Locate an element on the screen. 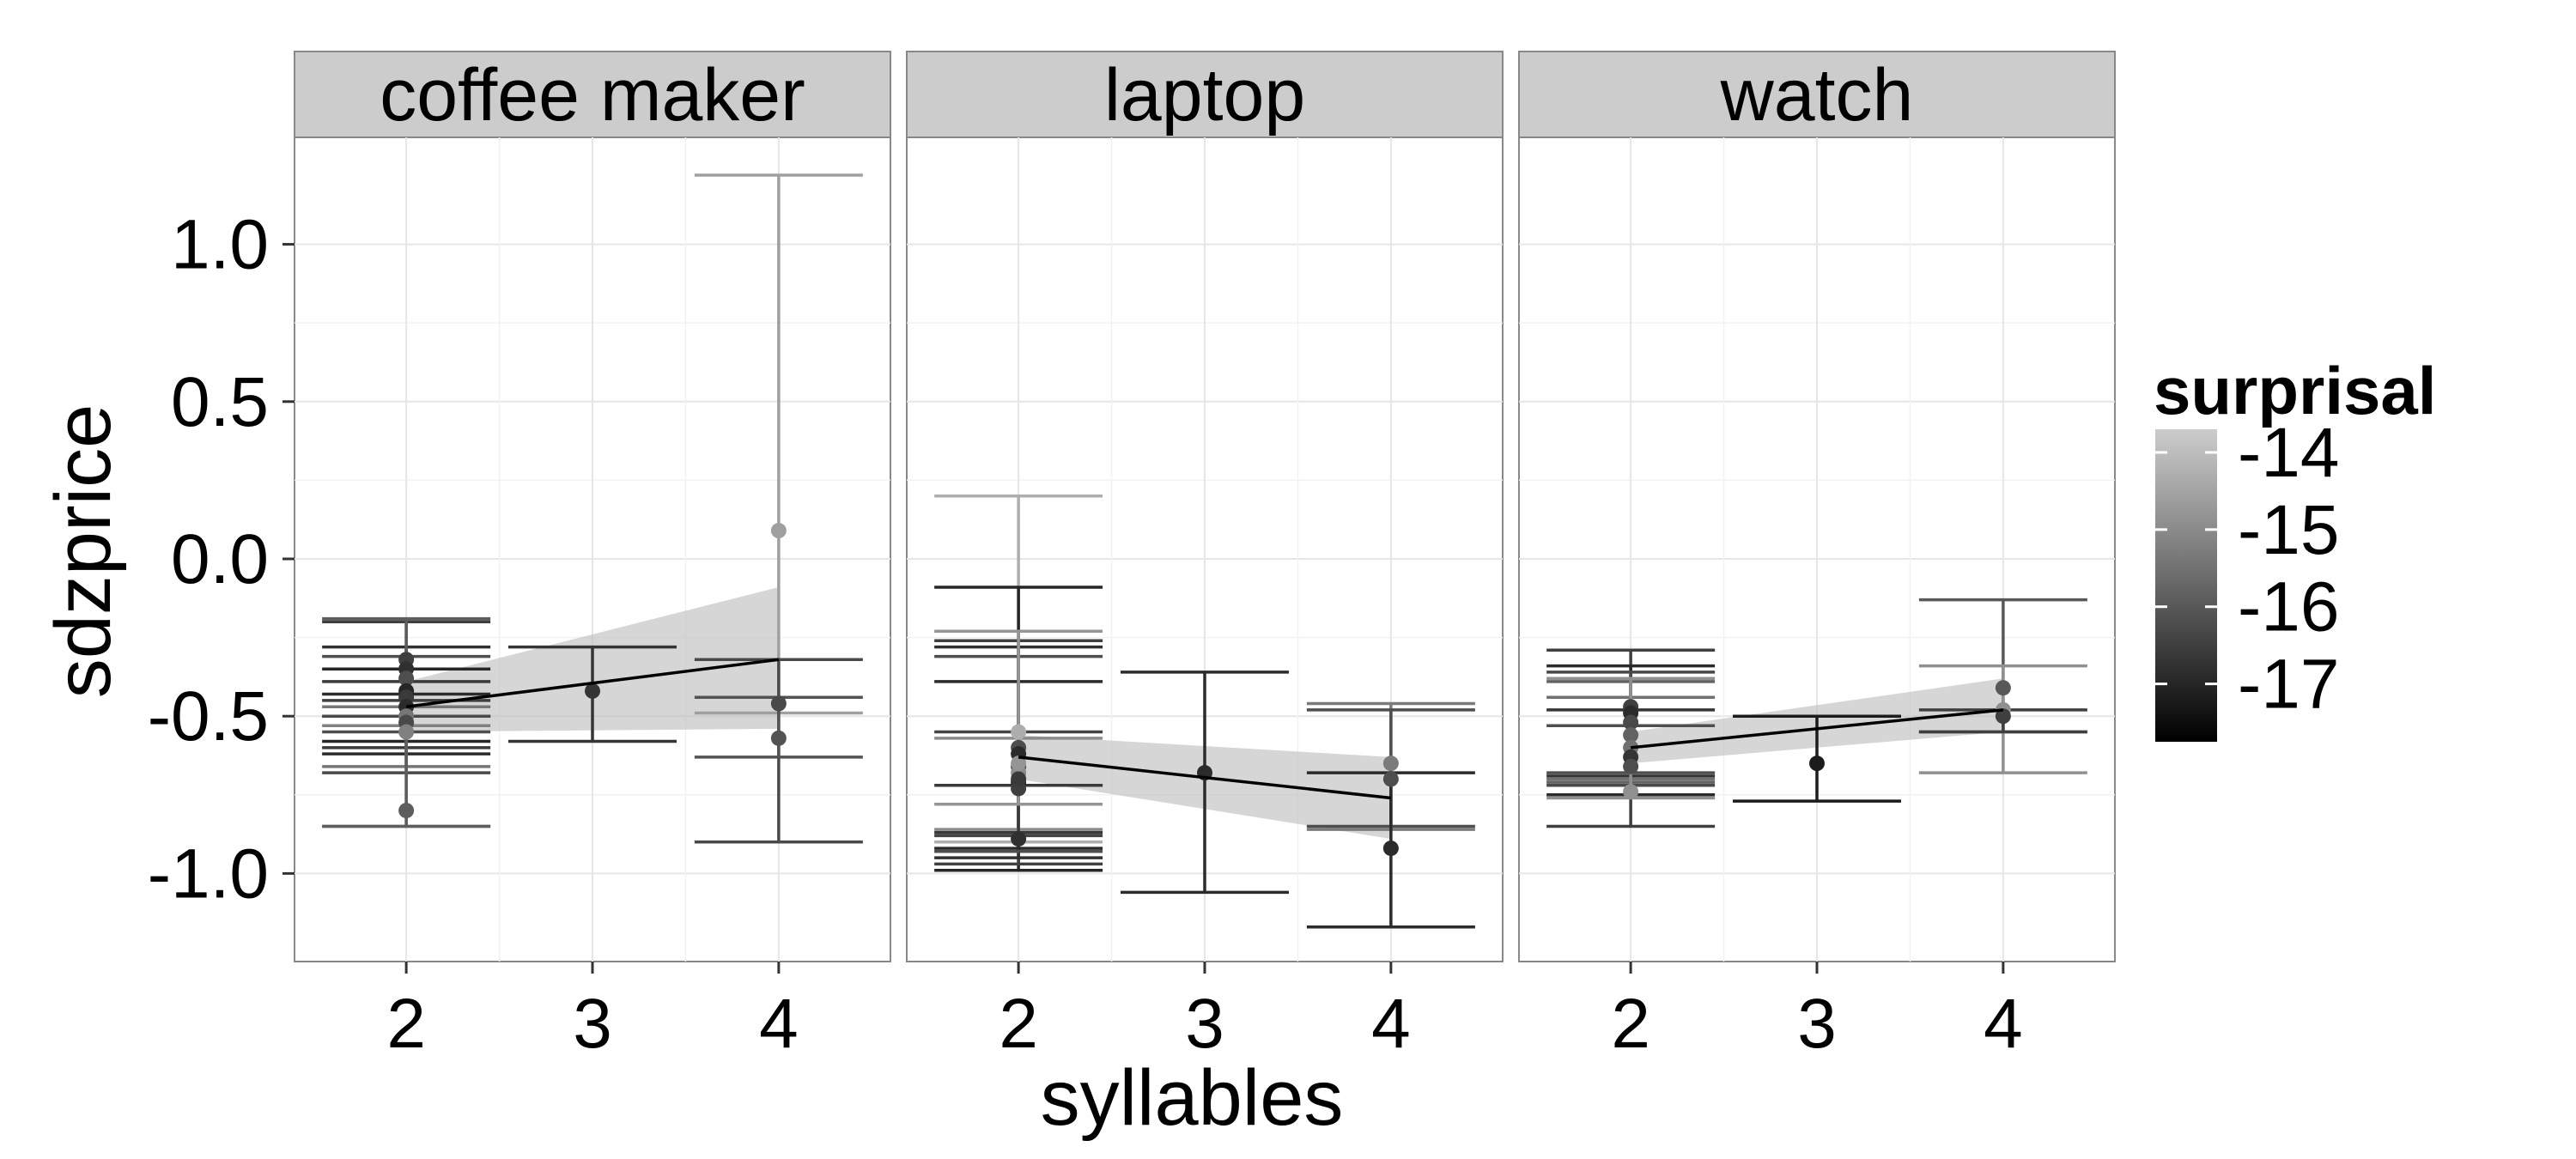 The width and height of the screenshot is (2576, 1159). y-tick-label: 0.5 is located at coordinates (220, 402).